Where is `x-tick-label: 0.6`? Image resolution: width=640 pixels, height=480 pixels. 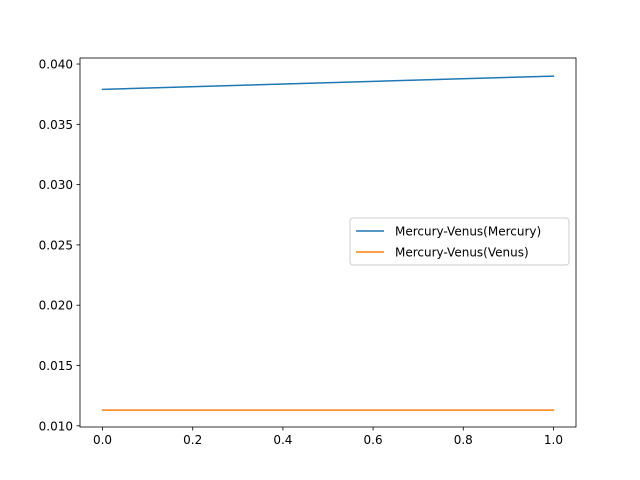
x-tick-label: 0.6 is located at coordinates (373, 440).